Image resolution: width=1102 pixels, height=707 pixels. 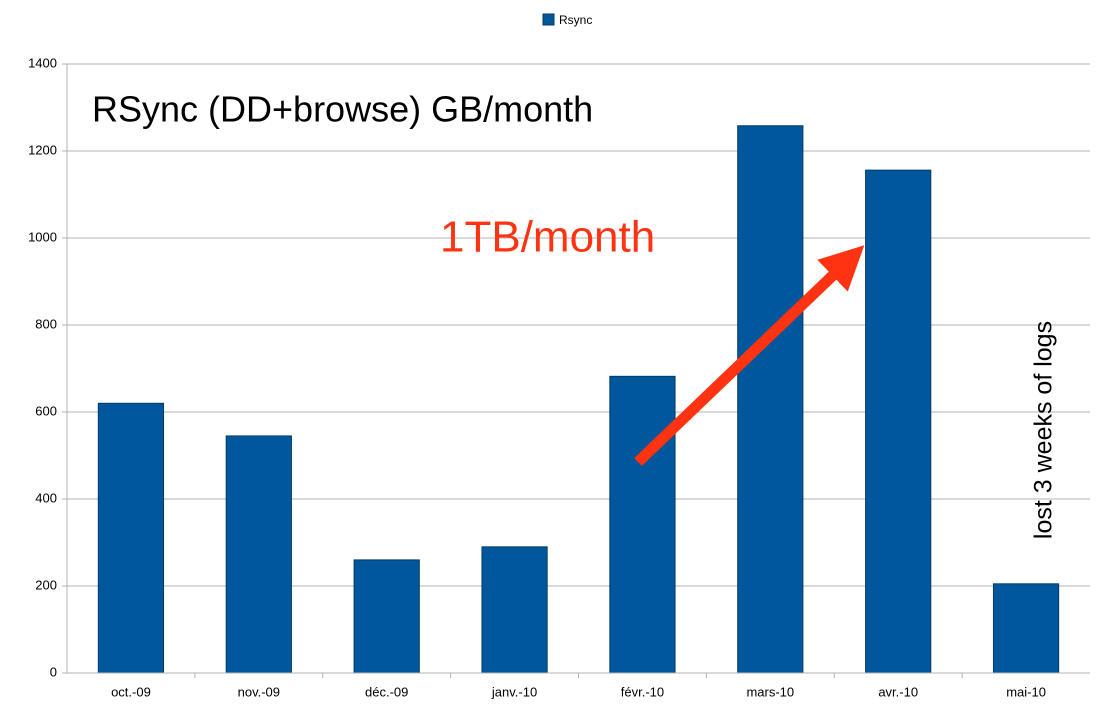 I want to click on x-tick-label: déc.-09, so click(x=386, y=691).